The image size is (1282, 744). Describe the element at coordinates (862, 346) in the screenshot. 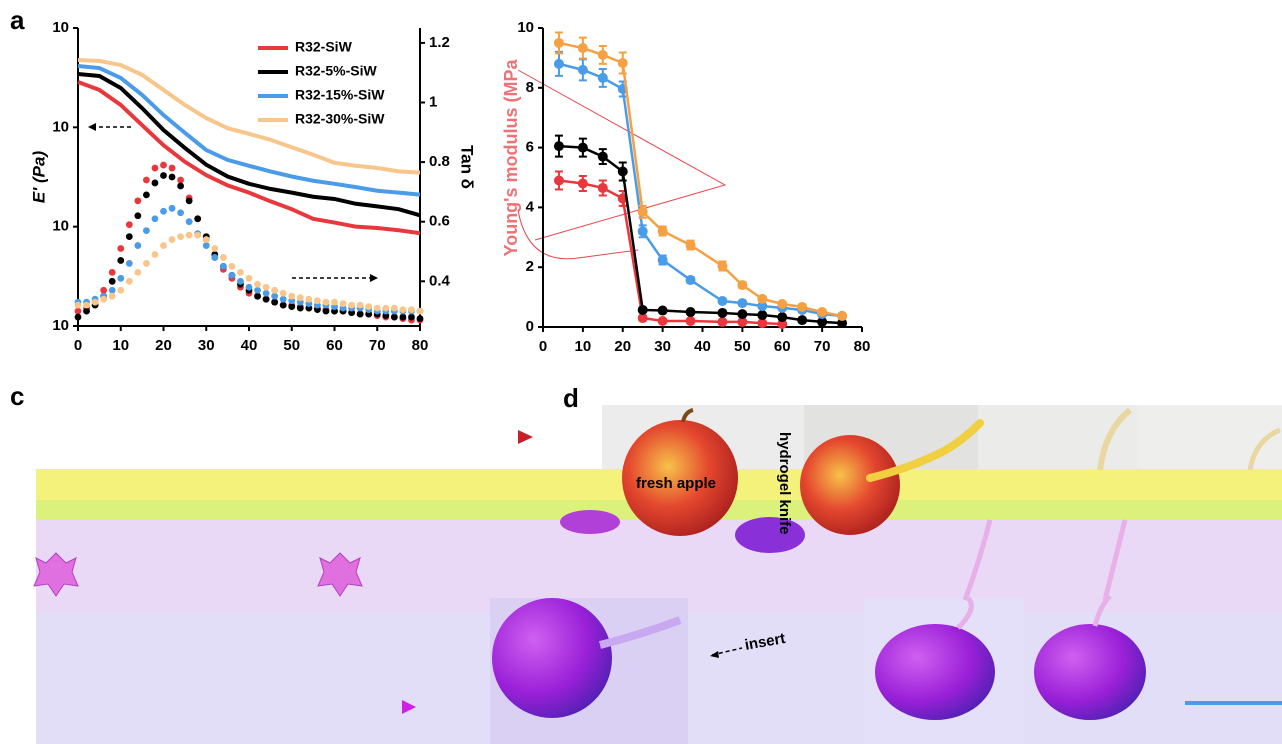

I see `x-tick-label: 80` at that location.